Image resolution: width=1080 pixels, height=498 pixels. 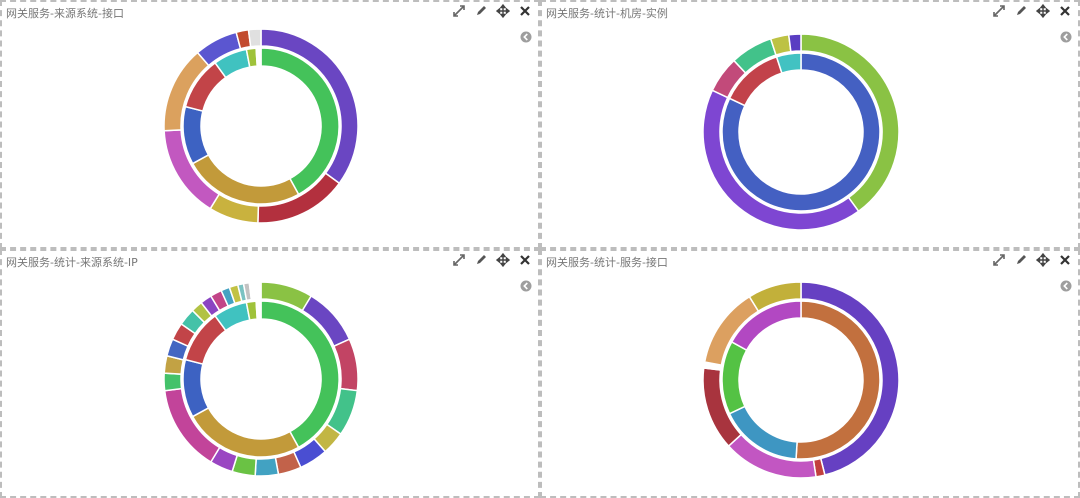 I want to click on panel-title: 网关服务-统计-来源系统-IP, so click(x=72, y=262).